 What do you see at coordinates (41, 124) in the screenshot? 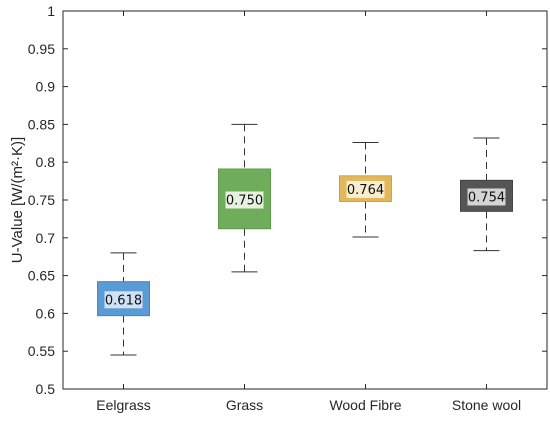
I see `y-tick-label: 0.85` at bounding box center [41, 124].